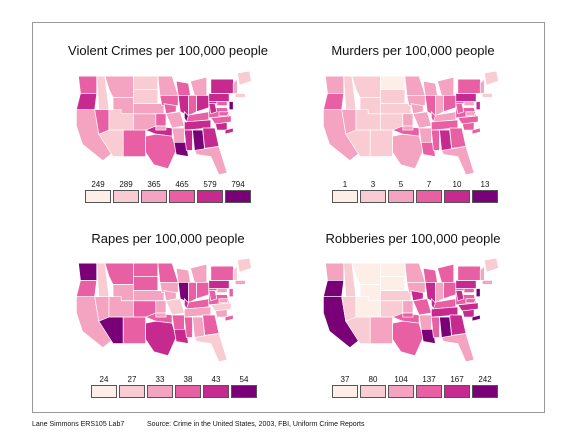 The image size is (576, 445). What do you see at coordinates (168, 50) in the screenshot?
I see `map-title: Violent Crimes per 100,000 people` at bounding box center [168, 50].